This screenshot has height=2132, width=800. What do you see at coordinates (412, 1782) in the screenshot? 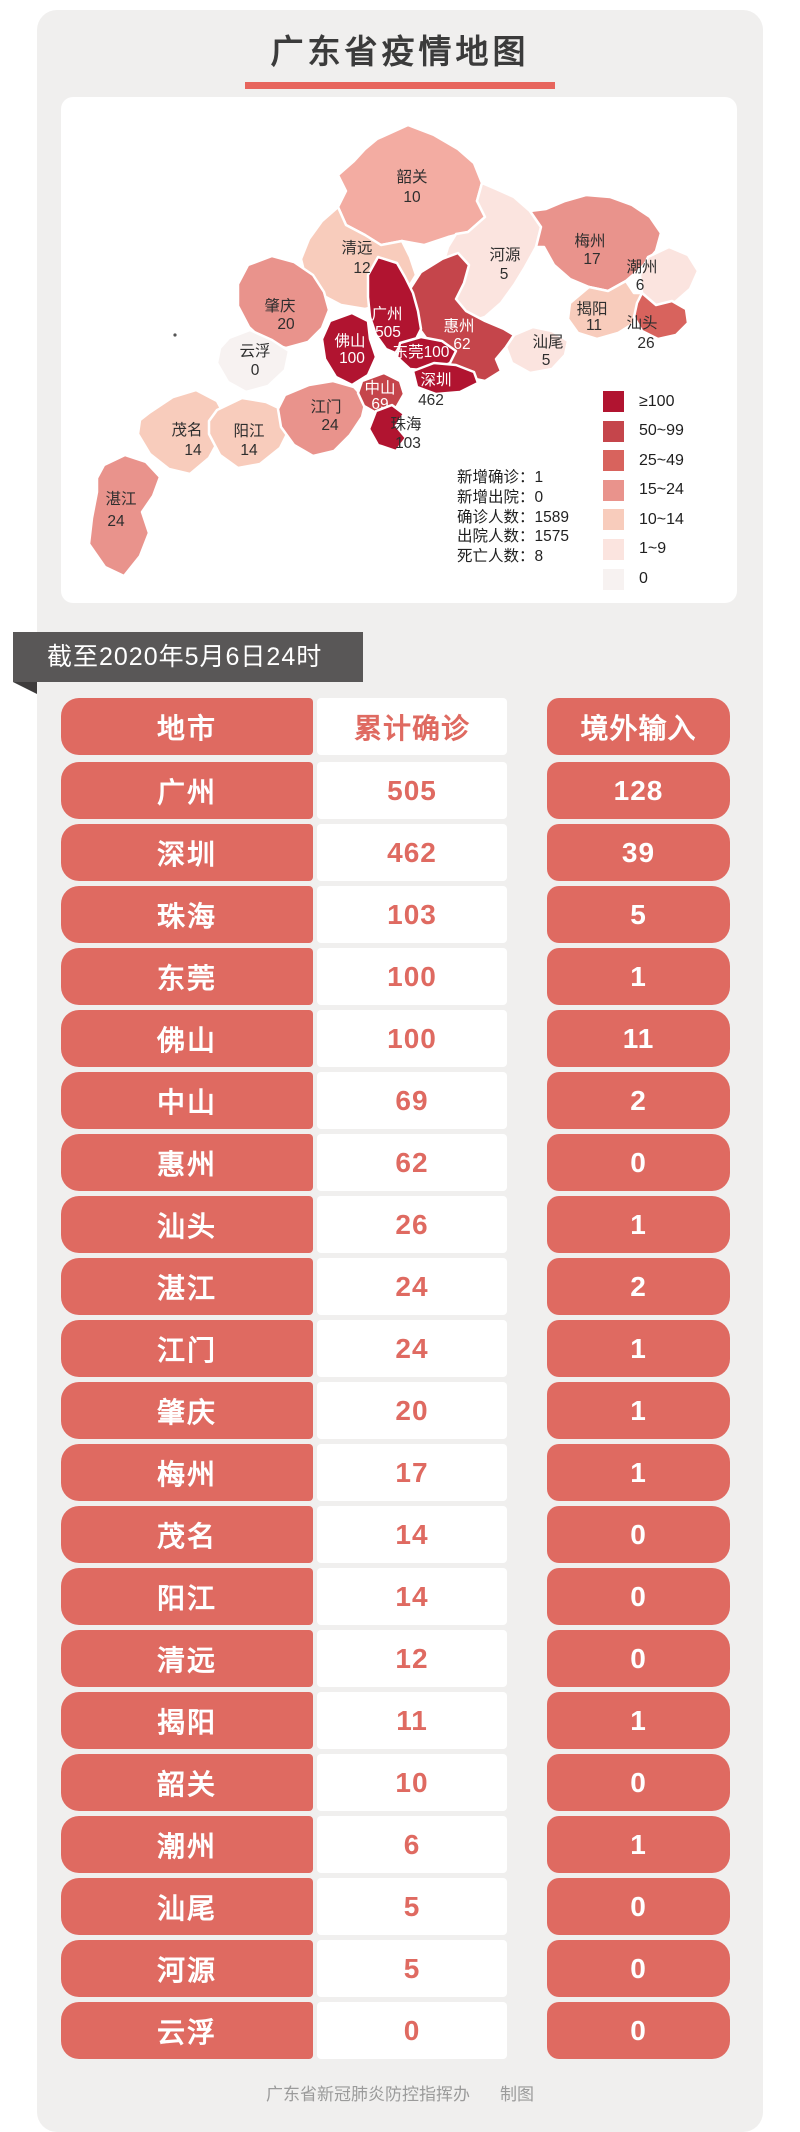
I see `cell-confirmed: 10` at bounding box center [412, 1782].